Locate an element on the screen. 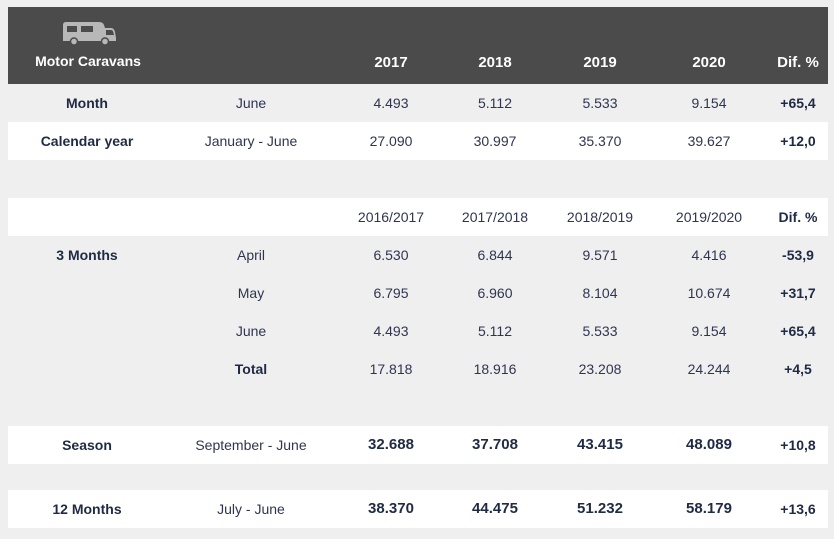 The height and width of the screenshot is (539, 834). row-period: April is located at coordinates (250, 255).